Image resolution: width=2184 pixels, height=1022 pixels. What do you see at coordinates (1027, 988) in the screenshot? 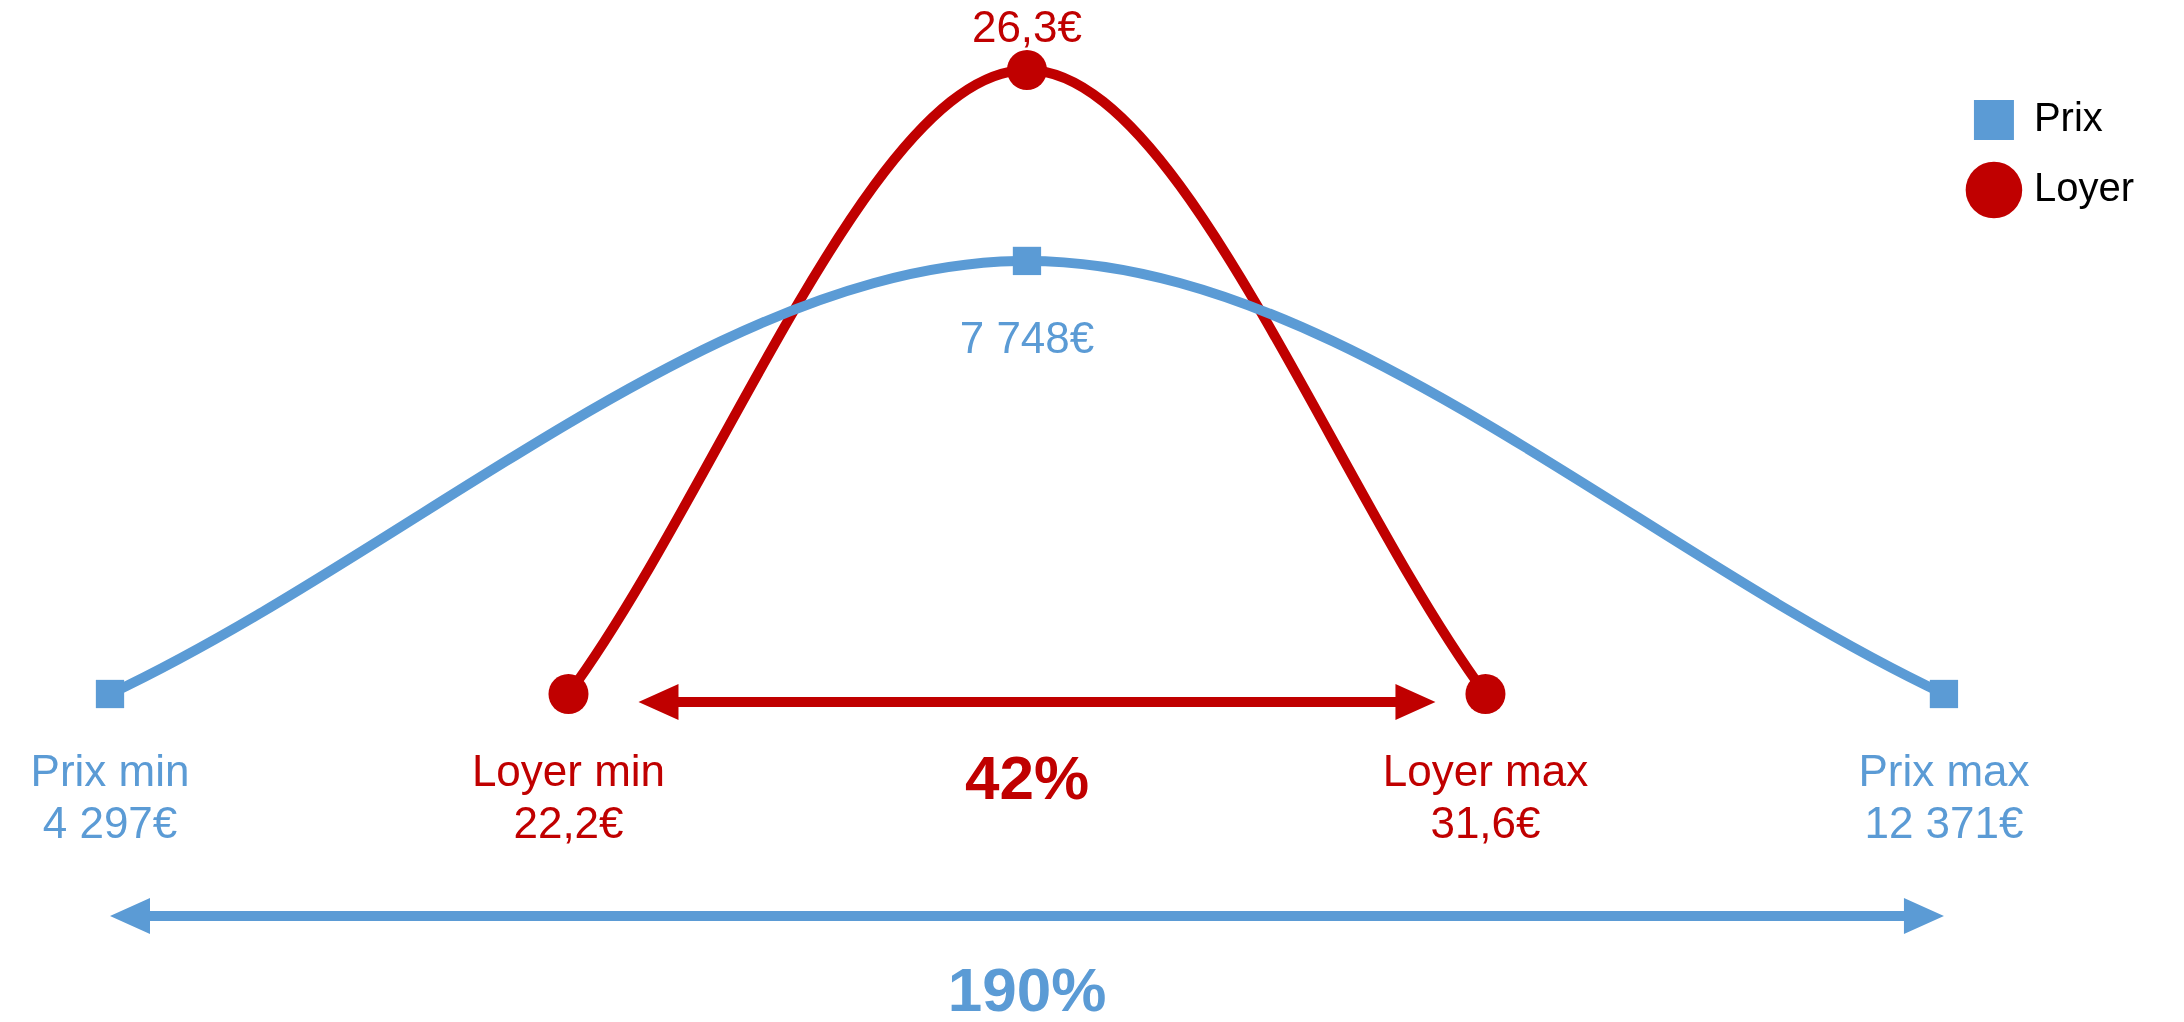
I see `text: 190%` at bounding box center [1027, 988].